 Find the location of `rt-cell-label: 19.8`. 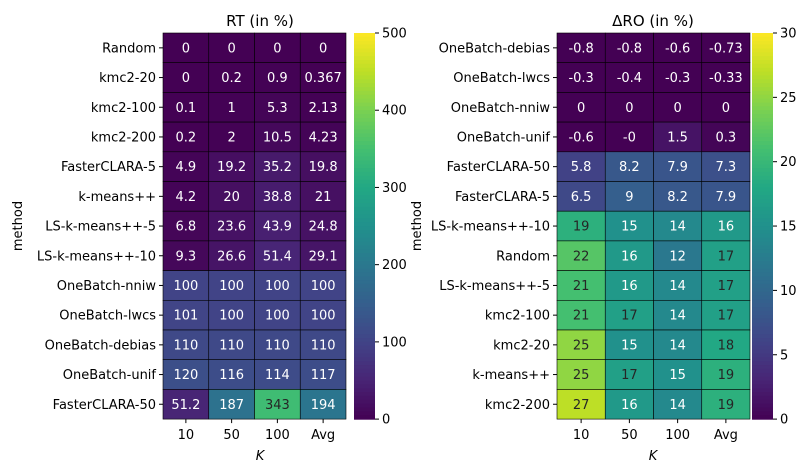

rt-cell-label: 19.8 is located at coordinates (323, 167).